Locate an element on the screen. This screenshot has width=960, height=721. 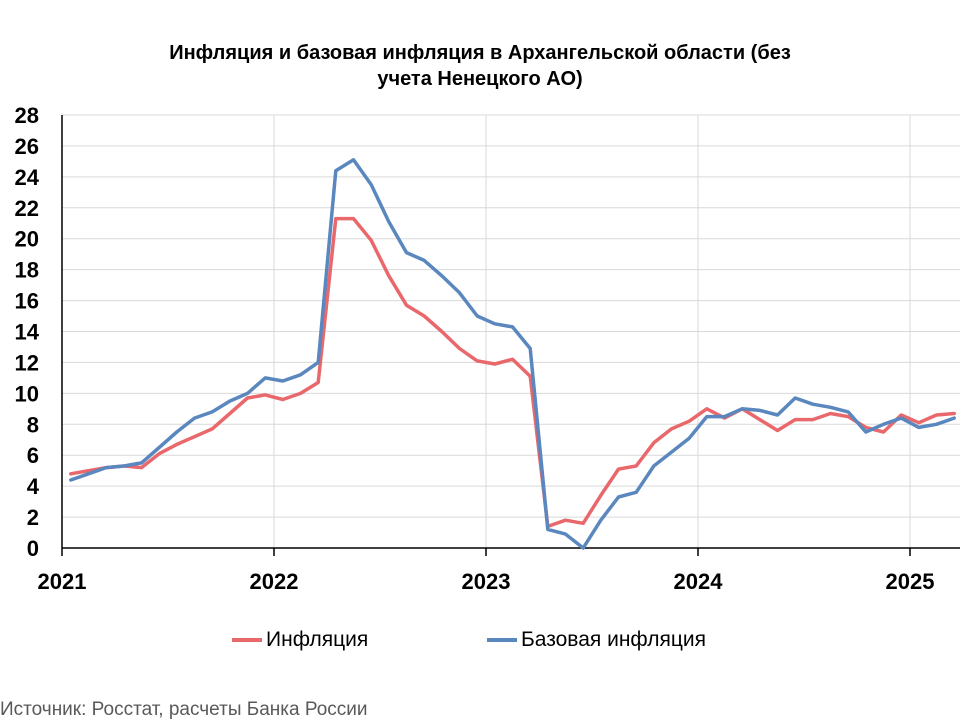
legend-item-core-inflation: Базовая инфляция is located at coordinates (596, 640).